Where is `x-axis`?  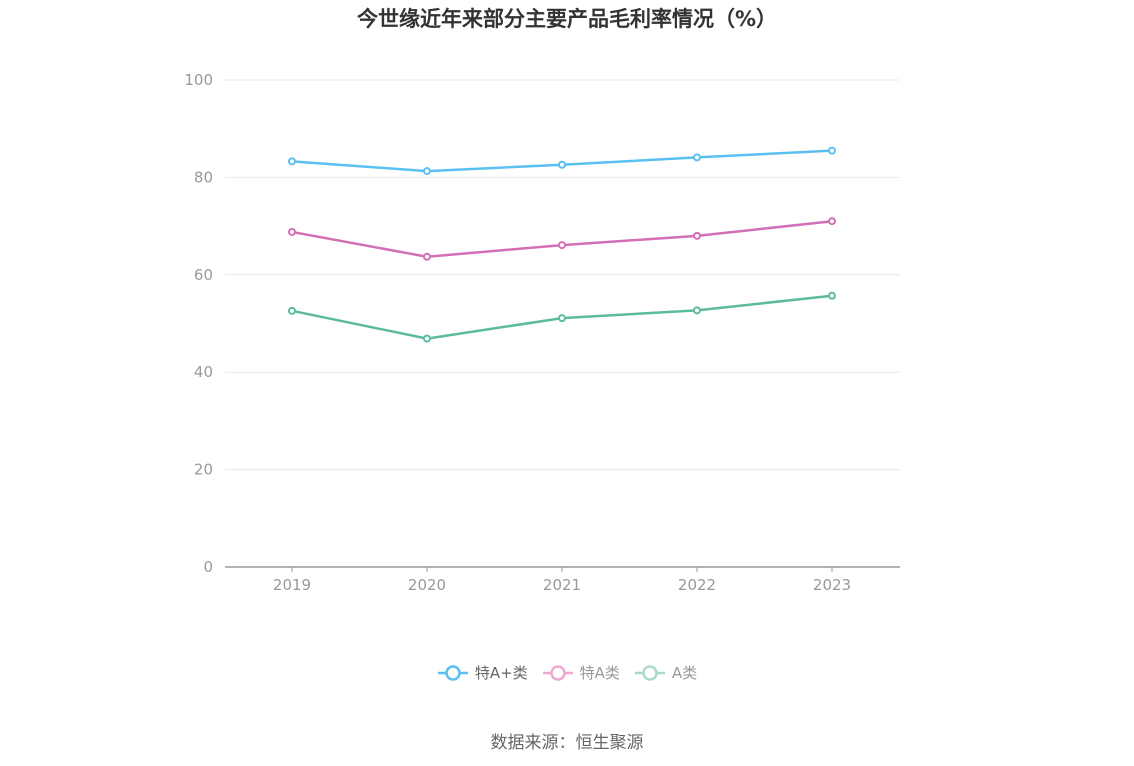 x-axis is located at coordinates (562, 569).